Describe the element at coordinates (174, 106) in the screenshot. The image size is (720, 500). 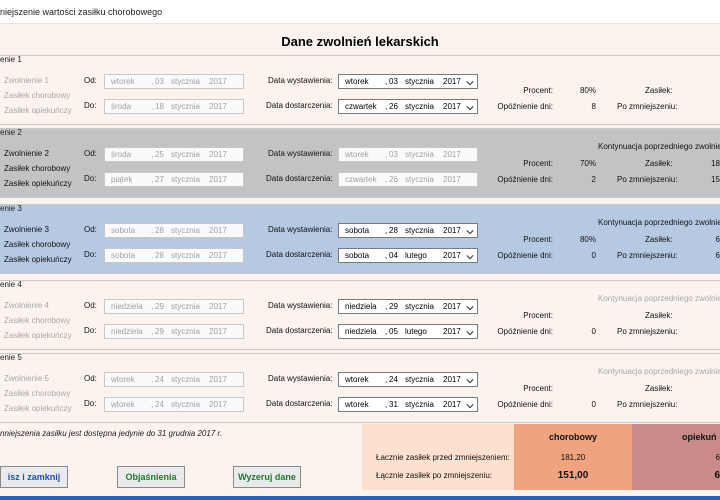
I see `do-date-picker: środa, 18 stycznia 2017` at that location.